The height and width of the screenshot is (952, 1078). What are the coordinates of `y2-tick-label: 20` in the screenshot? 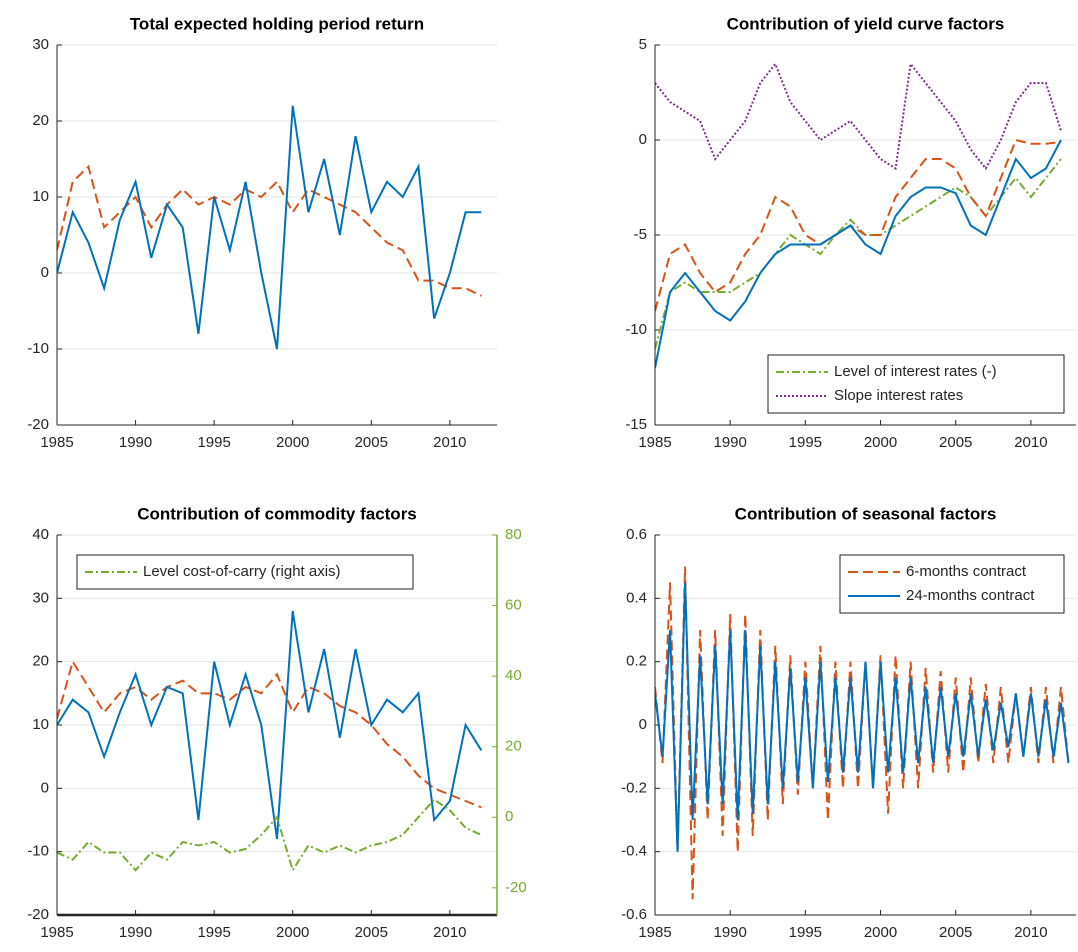 It's located at (513, 746).